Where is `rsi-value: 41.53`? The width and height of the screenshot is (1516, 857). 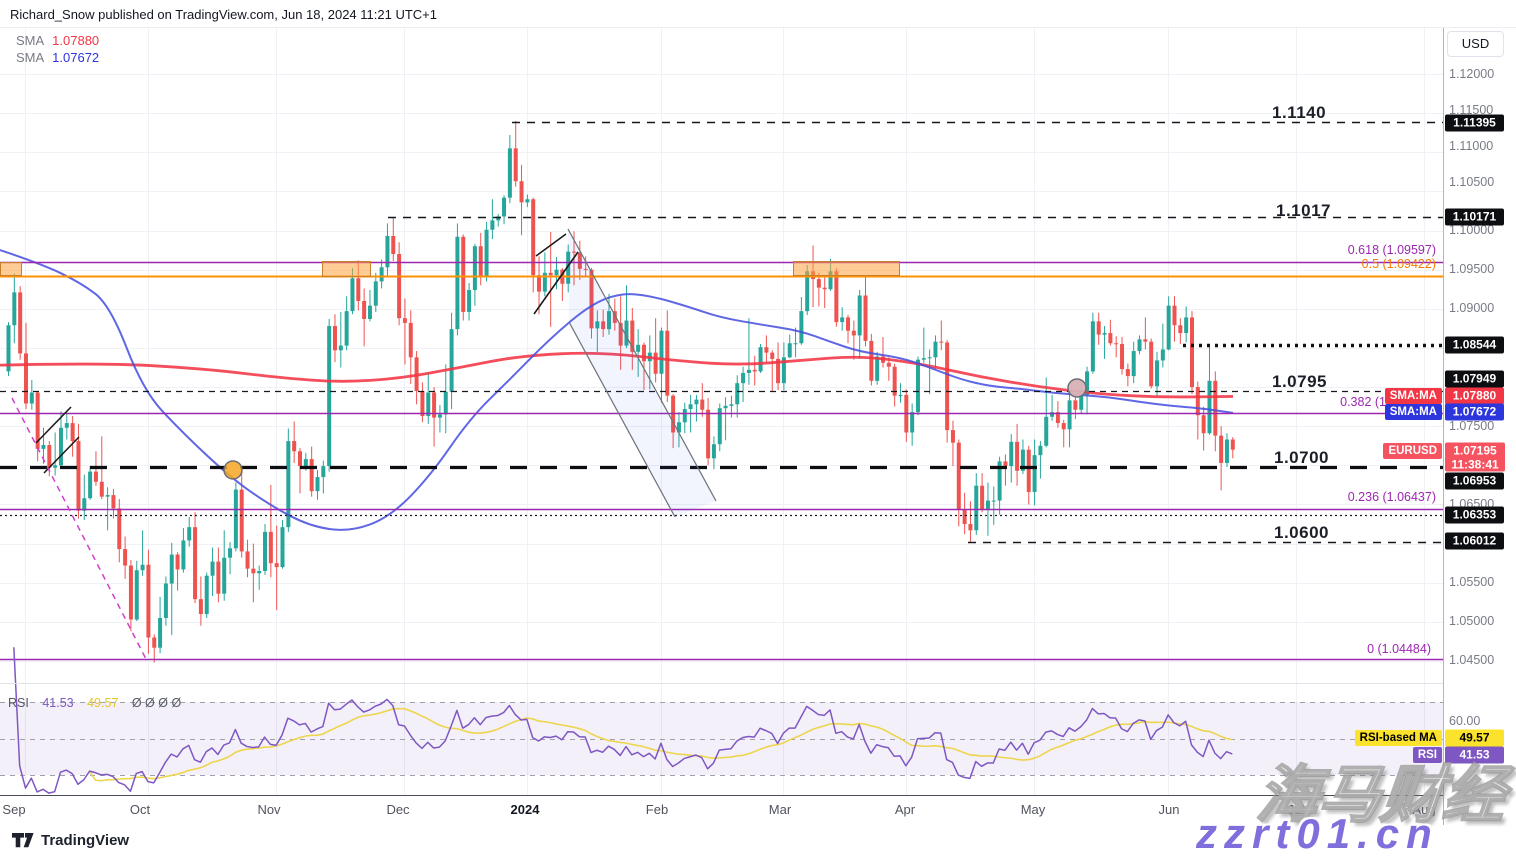 rsi-value: 41.53 is located at coordinates (58, 703).